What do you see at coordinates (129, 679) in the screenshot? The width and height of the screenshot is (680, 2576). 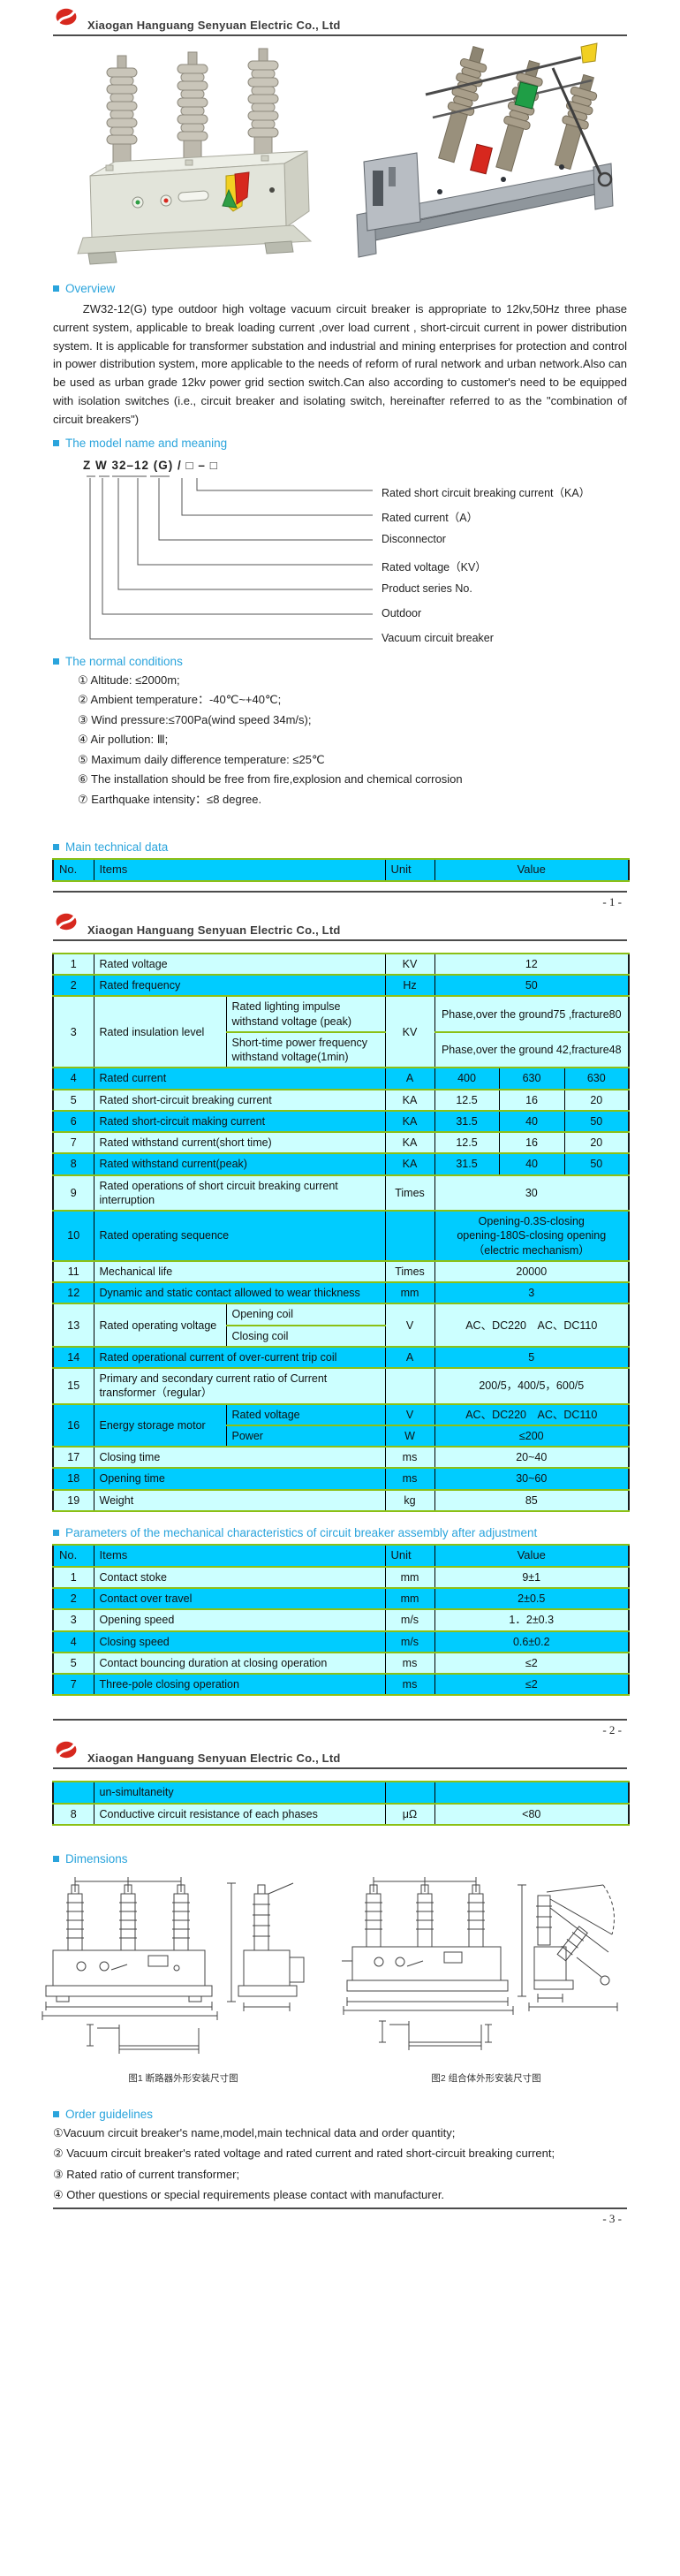 I see `condition-item: ① Altitude: ≤2000m;` at bounding box center [129, 679].